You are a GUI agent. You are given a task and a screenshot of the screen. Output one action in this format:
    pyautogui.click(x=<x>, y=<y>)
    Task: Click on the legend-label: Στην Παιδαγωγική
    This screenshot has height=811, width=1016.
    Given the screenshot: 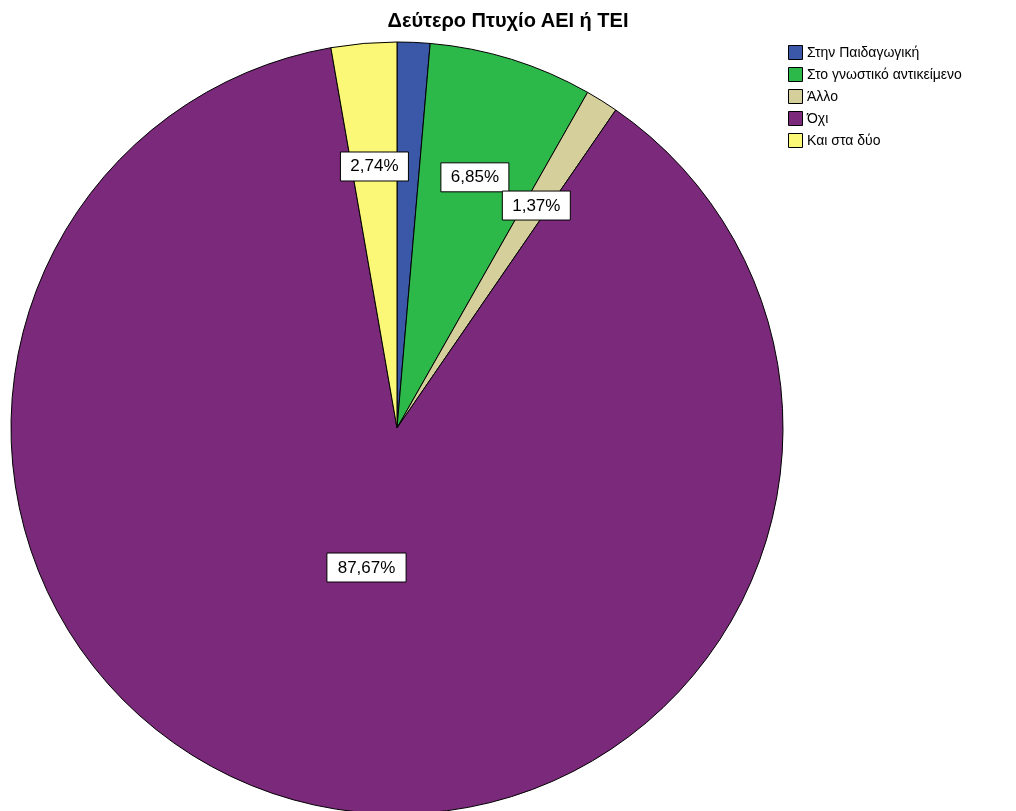 What is the action you would take?
    pyautogui.click(x=863, y=51)
    